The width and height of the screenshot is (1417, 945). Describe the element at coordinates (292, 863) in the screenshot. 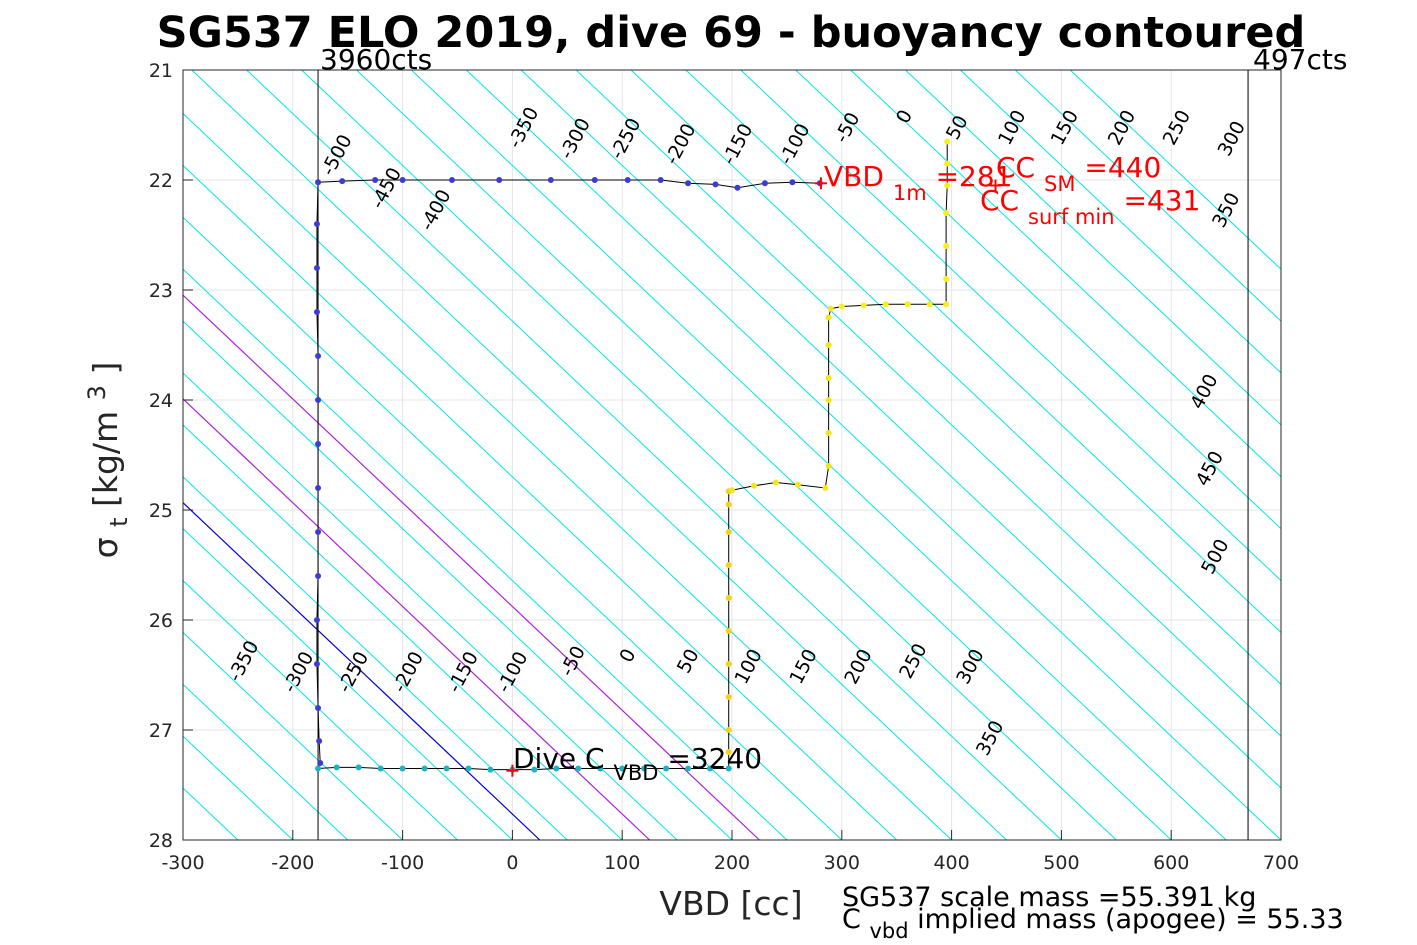

I see `x-tick-label: -200` at that location.